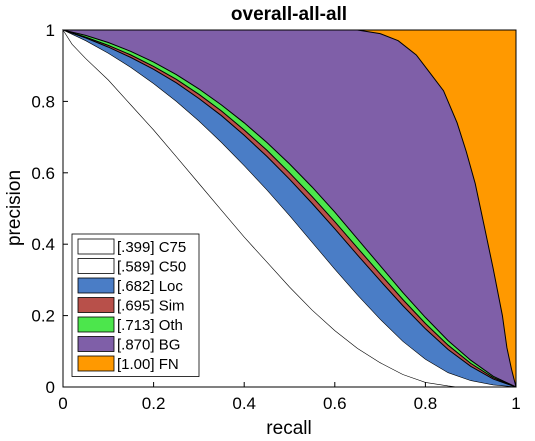 The width and height of the screenshot is (535, 441). Describe the element at coordinates (96, 266) in the screenshot. I see `legend-swatch-589-c50` at that location.